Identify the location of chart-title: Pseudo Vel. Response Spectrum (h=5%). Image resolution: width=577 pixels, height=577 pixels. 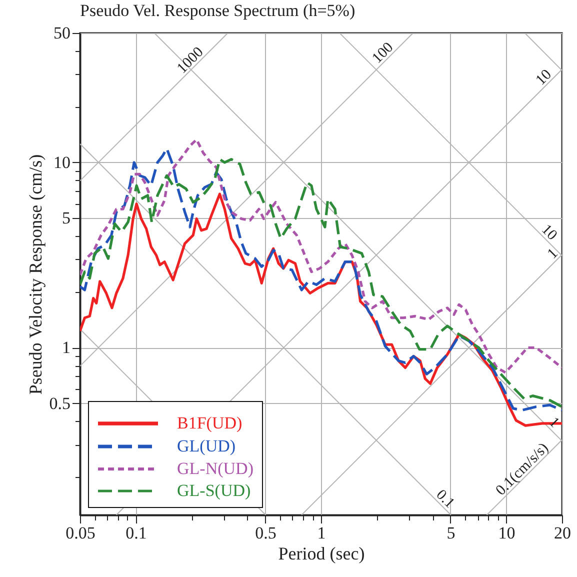
(218, 10).